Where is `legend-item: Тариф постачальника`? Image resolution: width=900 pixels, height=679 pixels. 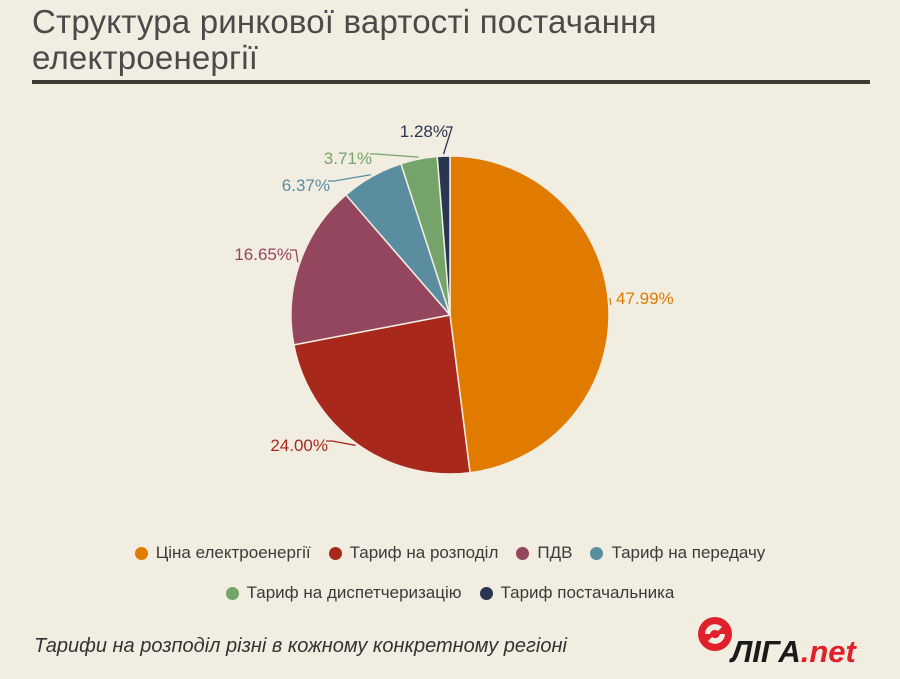 legend-item: Тариф постачальника is located at coordinates (577, 593).